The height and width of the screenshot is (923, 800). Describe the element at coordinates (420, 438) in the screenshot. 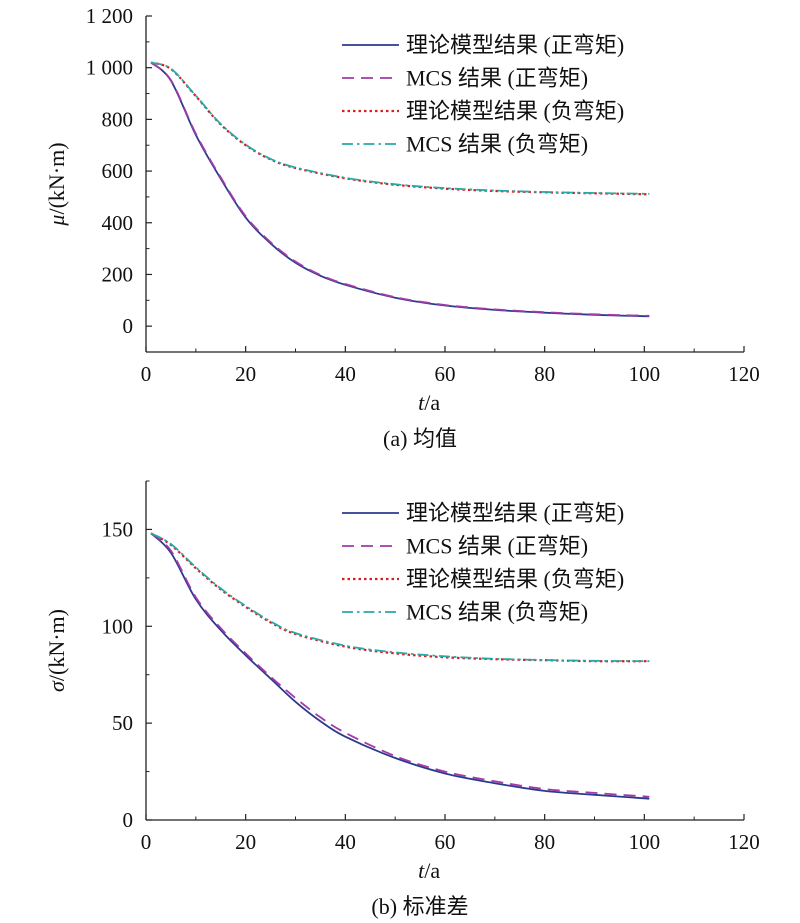

I see `panel-caption: (a) 均值` at that location.